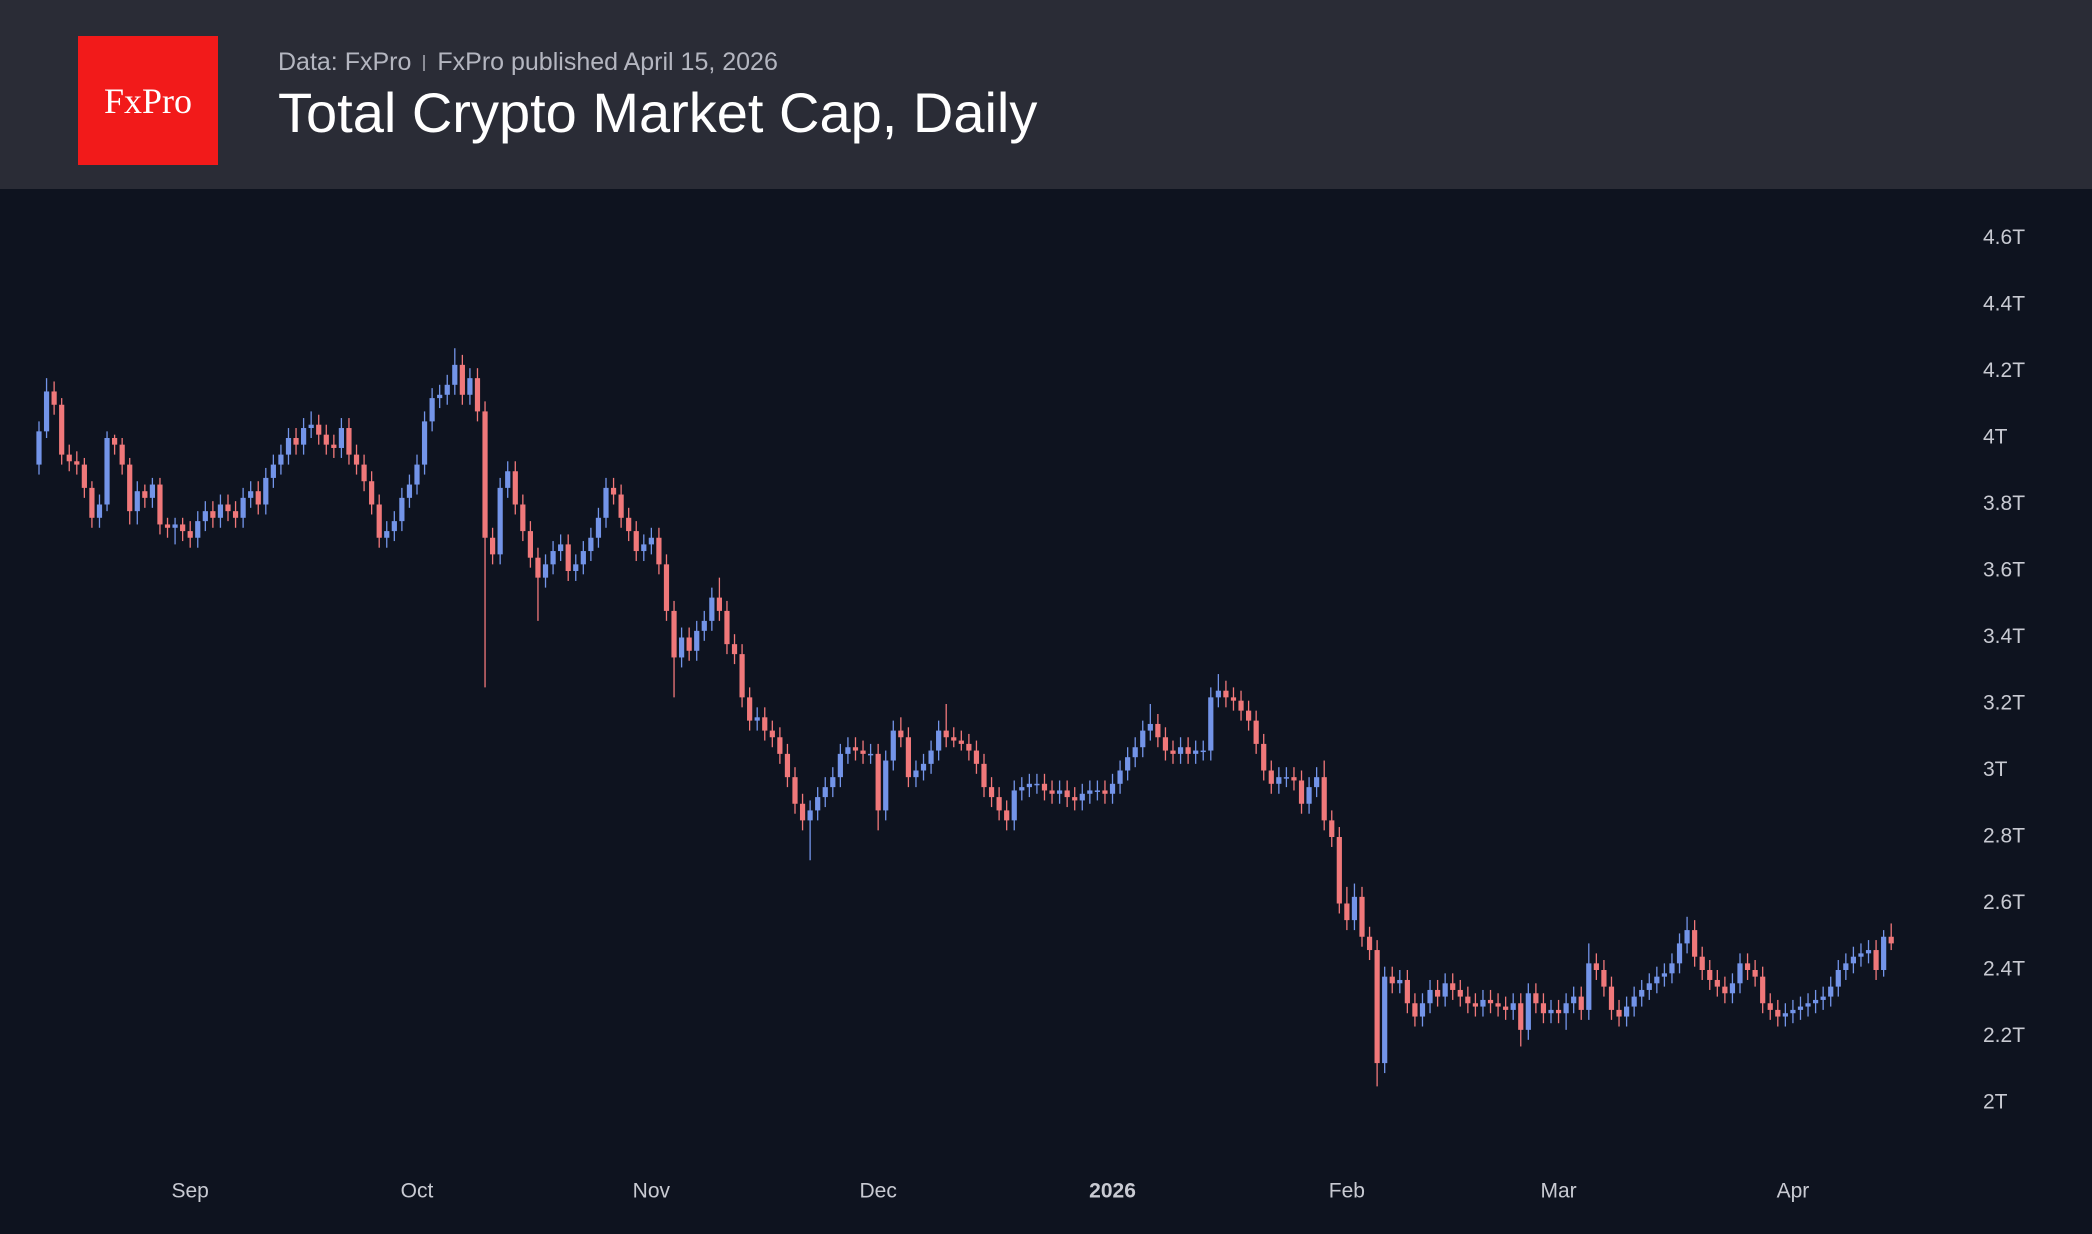 The image size is (2092, 1234). Describe the element at coordinates (2004, 304) in the screenshot. I see `y-tick-label: 4.4T` at that location.